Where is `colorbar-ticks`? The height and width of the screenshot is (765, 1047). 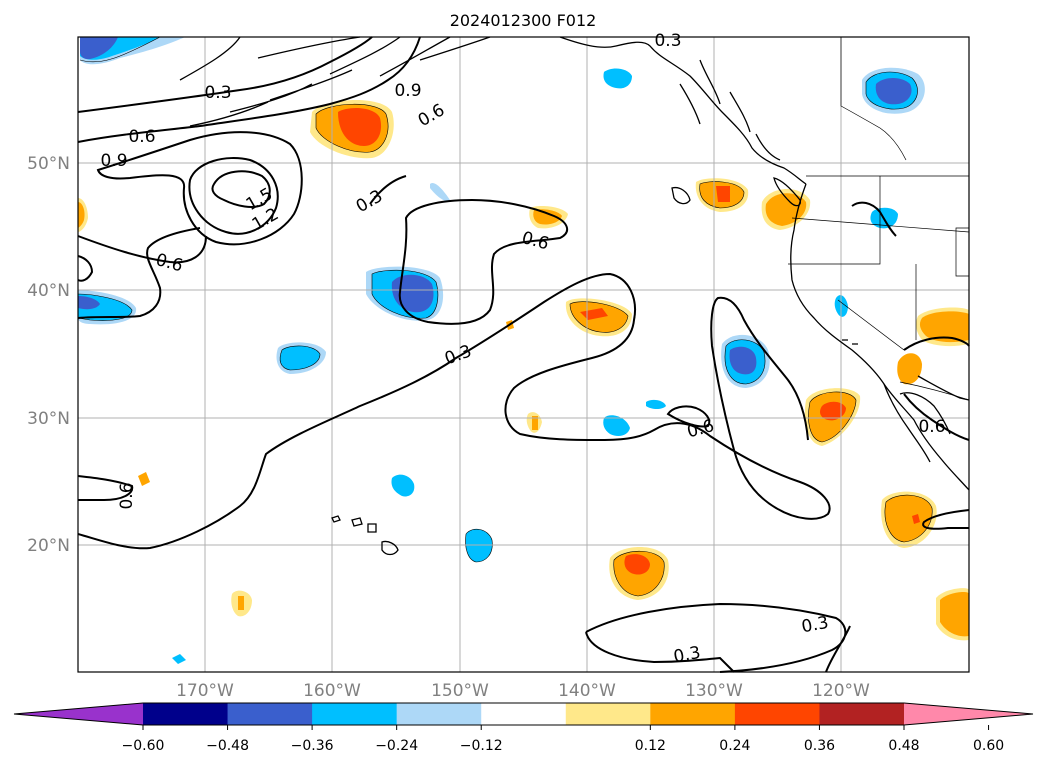
colorbar-ticks is located at coordinates (566, 727).